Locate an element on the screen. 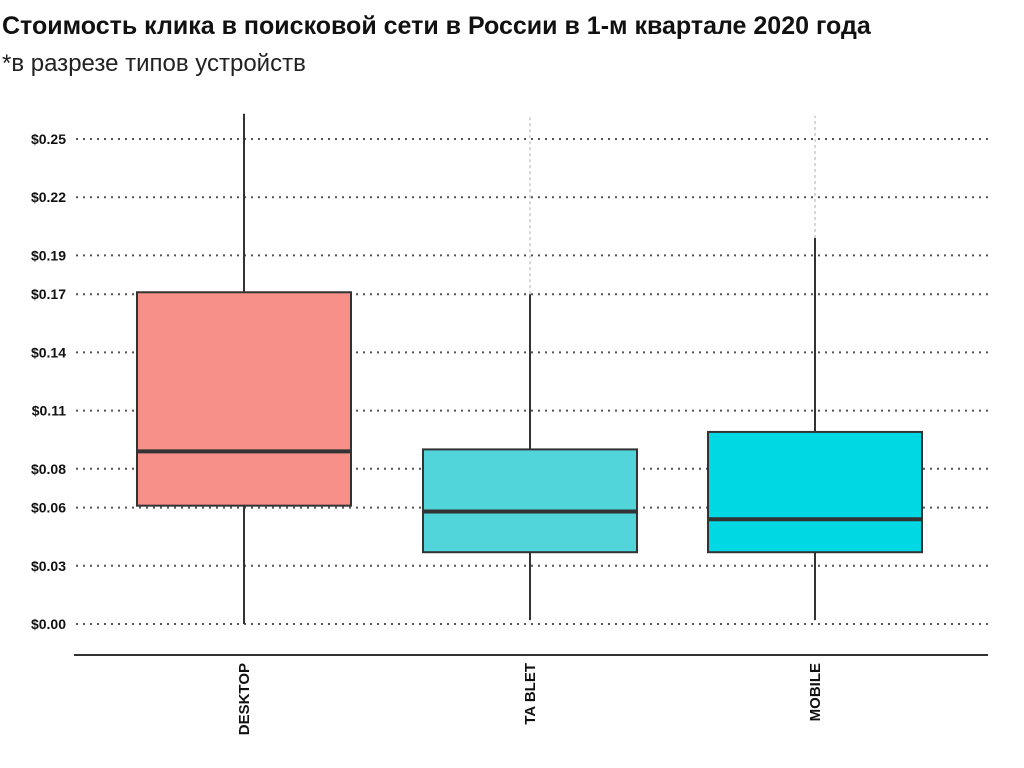 This screenshot has width=1024, height=768. y-tick-label: $0.00 is located at coordinates (48, 624).